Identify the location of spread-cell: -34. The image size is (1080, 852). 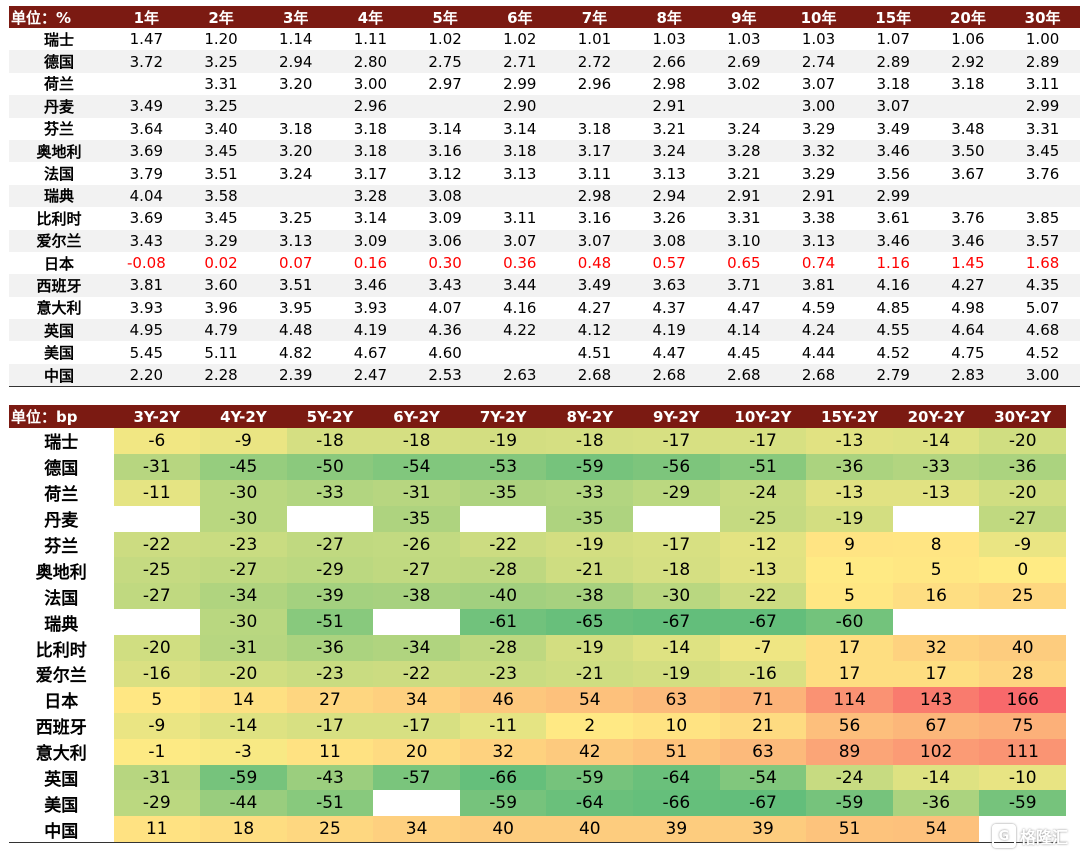
(416, 648).